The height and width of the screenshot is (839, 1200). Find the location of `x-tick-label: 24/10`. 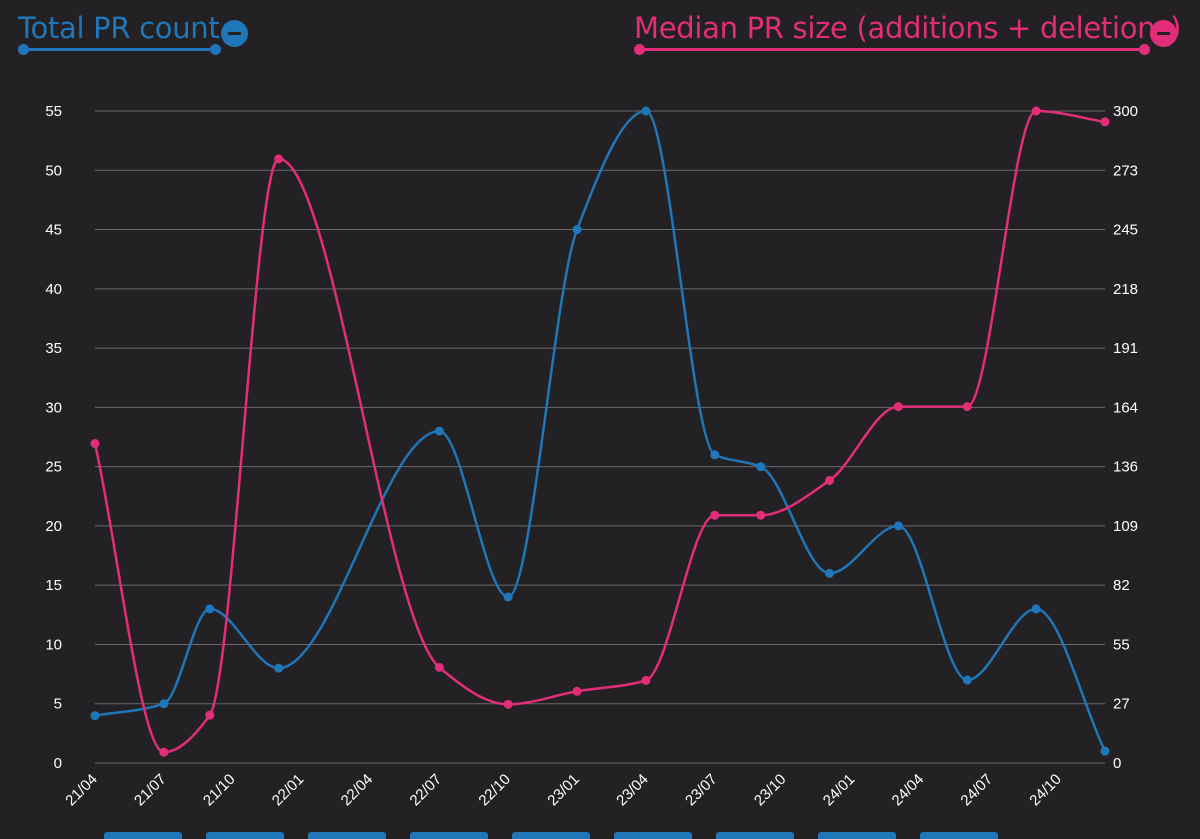

x-tick-label: 24/10 is located at coordinates (1045, 790).